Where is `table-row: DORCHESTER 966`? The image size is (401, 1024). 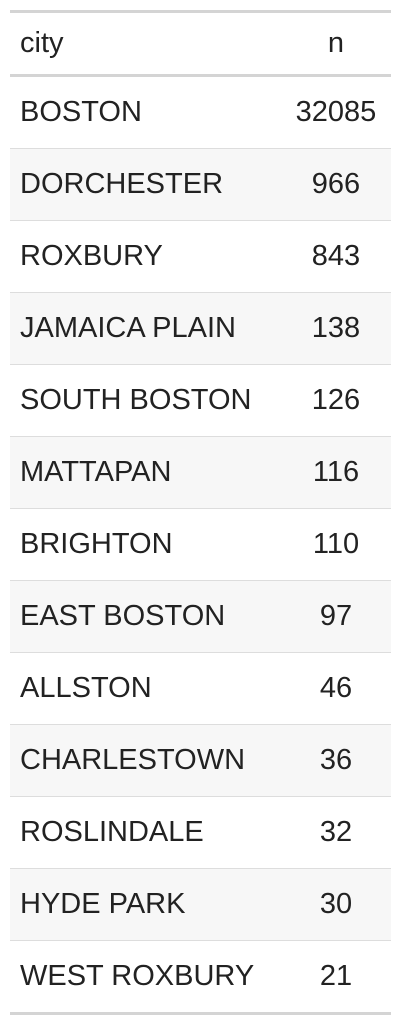
table-row: DORCHESTER 966 is located at coordinates (200, 184).